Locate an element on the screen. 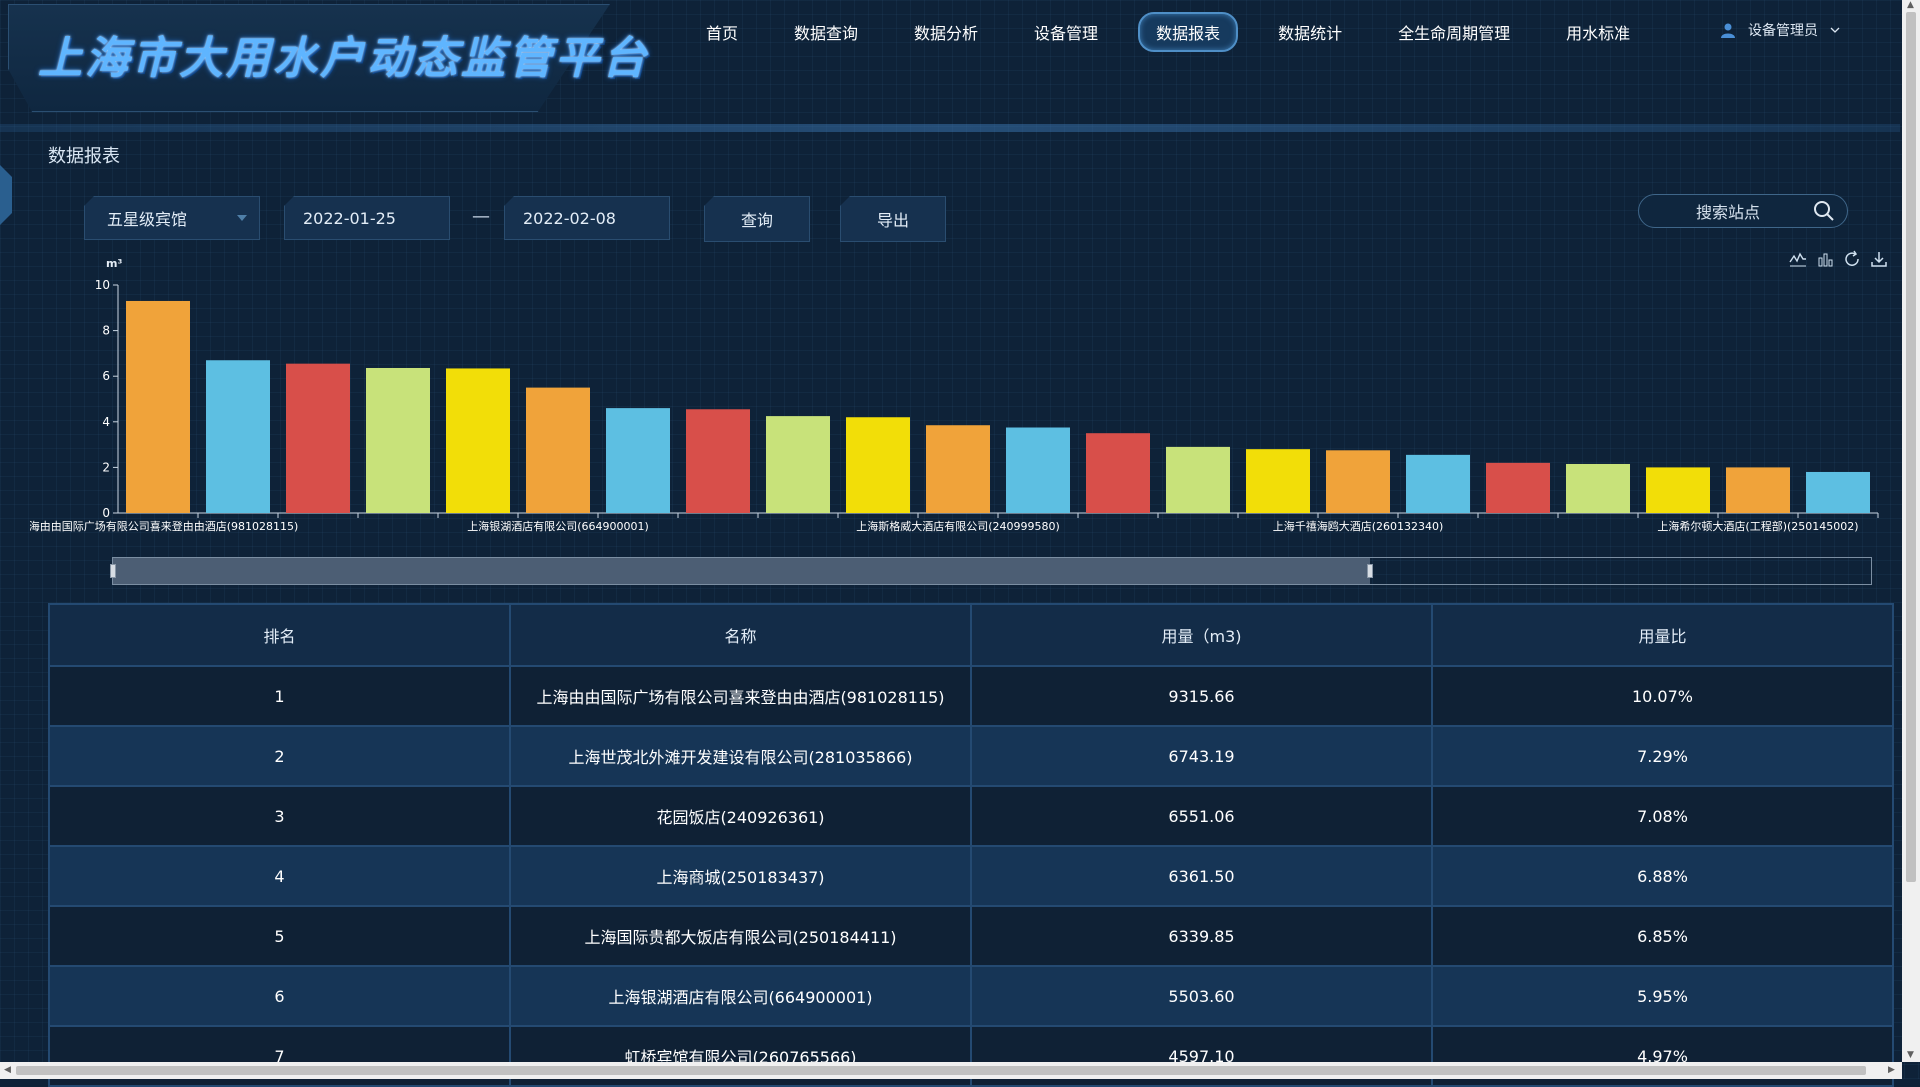 The height and width of the screenshot is (1087, 1920). search-icon is located at coordinates (1824, 211).